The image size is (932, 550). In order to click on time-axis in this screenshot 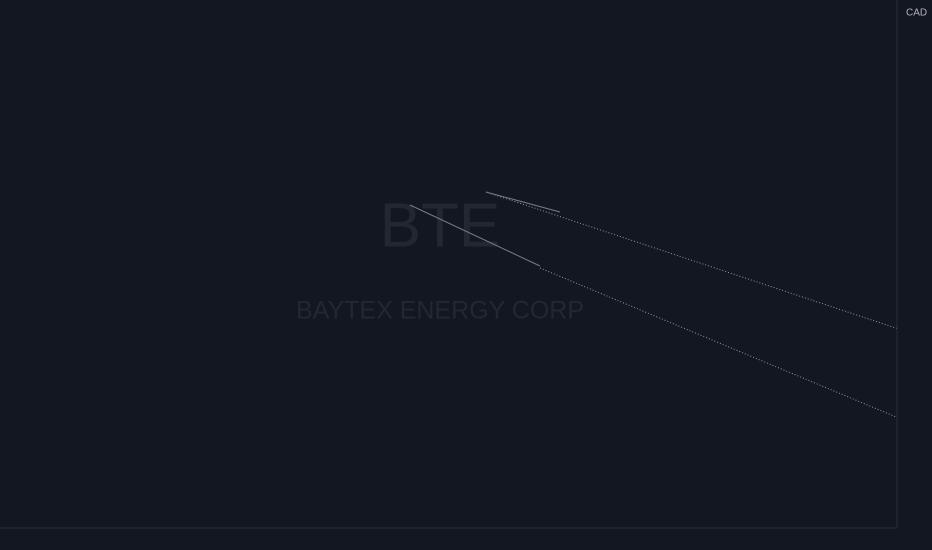, I will do `click(466, 539)`.